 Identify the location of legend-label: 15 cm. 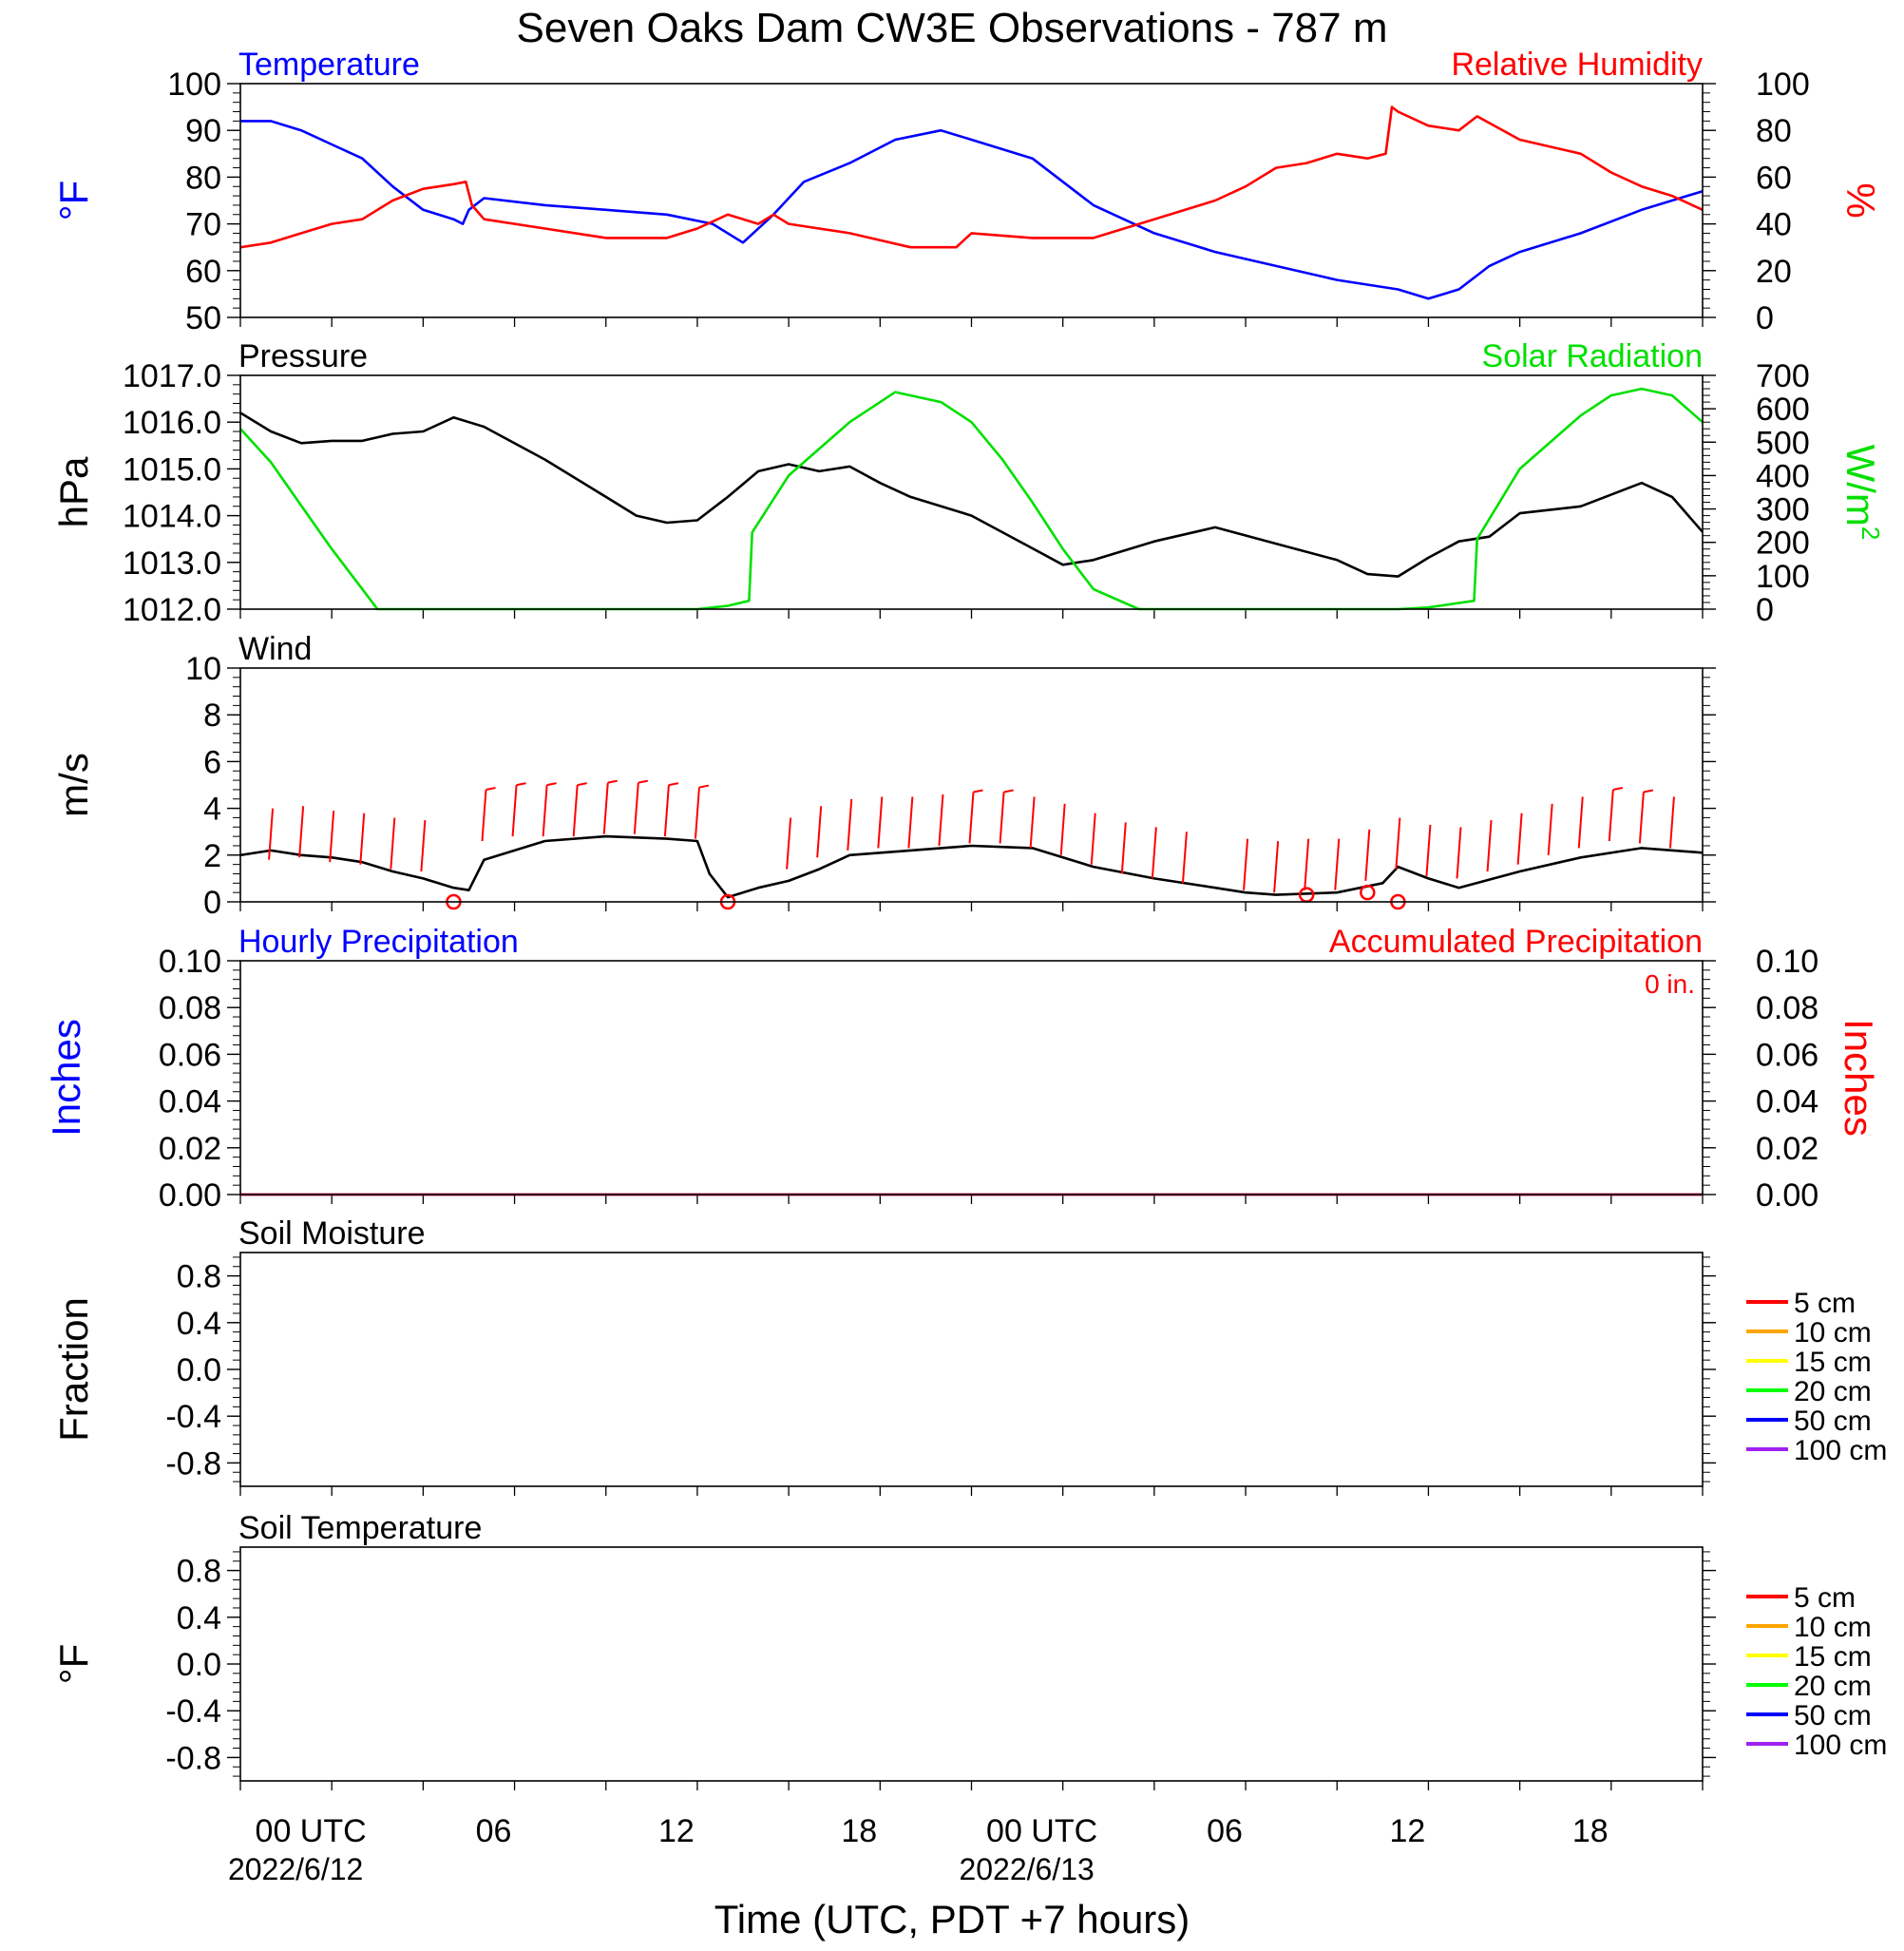
(1833, 1657).